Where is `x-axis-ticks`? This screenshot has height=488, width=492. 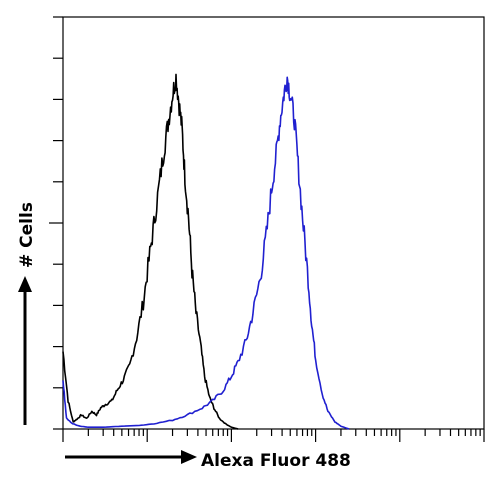
x-axis-ticks is located at coordinates (273, 435).